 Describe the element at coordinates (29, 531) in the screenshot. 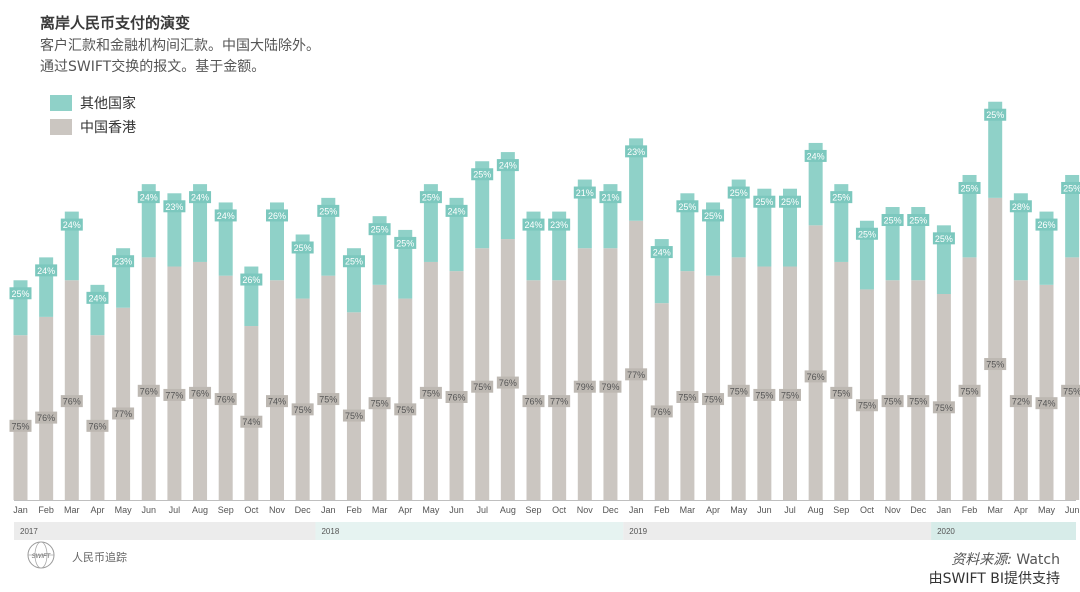

I see `year-label: 2017` at that location.